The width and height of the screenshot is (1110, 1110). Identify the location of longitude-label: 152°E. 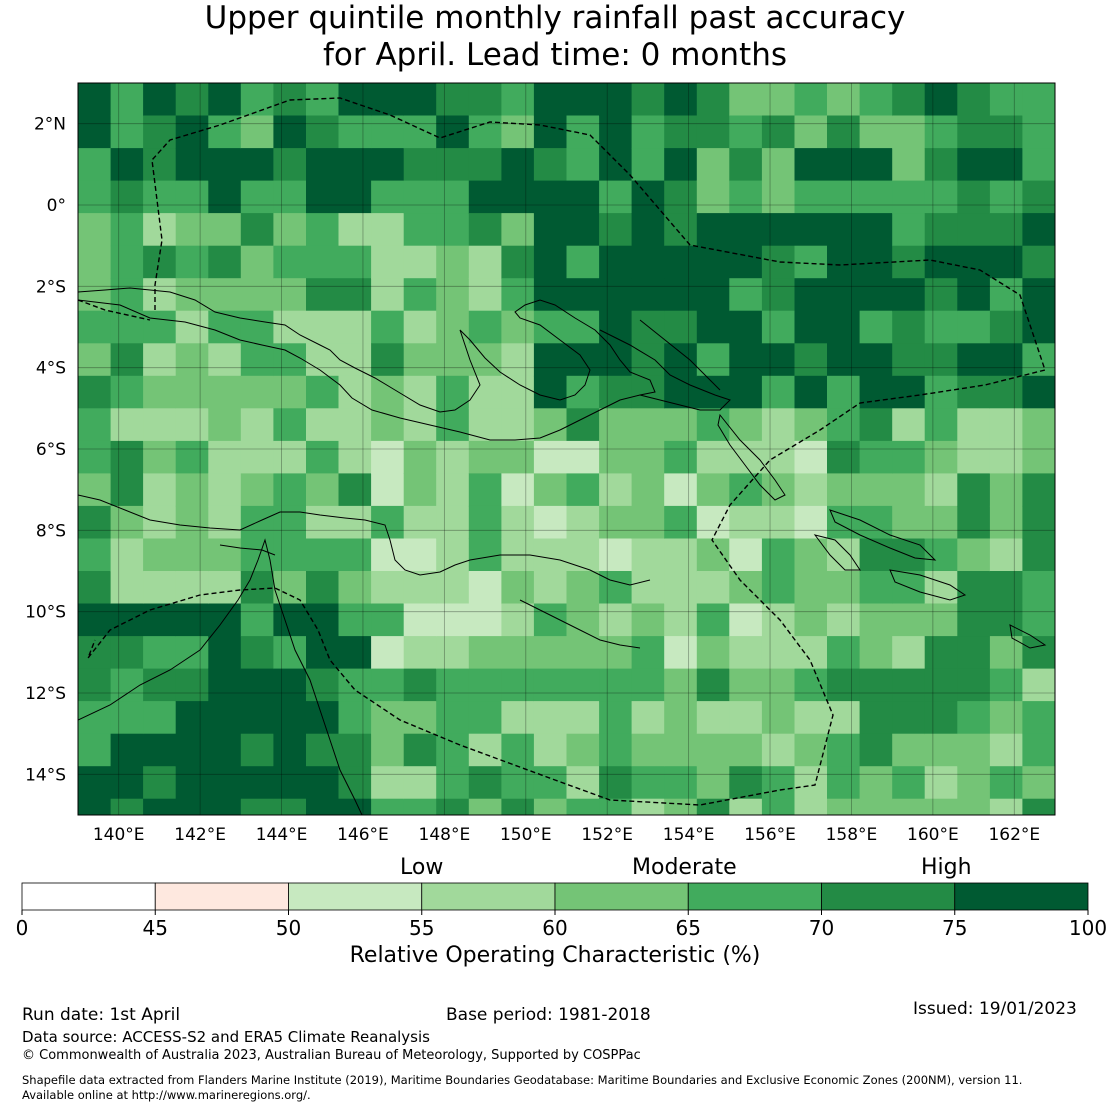
(607, 835).